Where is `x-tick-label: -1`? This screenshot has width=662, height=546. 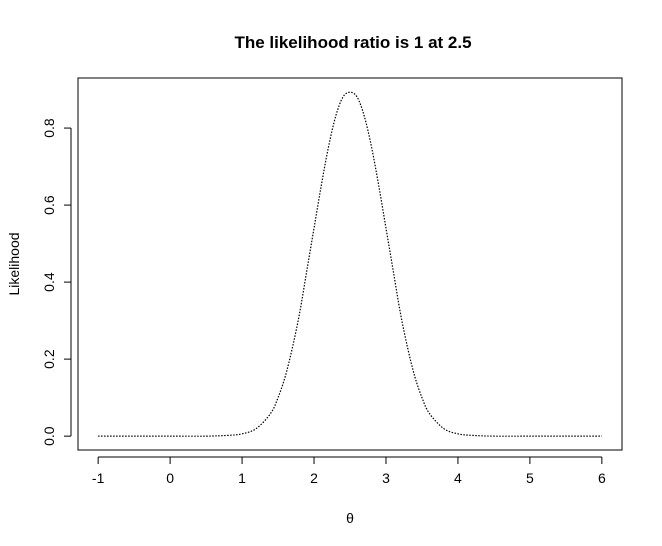
x-tick-label: -1 is located at coordinates (98, 478).